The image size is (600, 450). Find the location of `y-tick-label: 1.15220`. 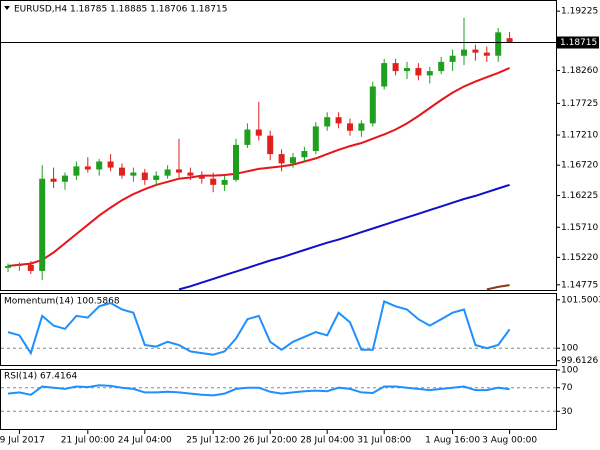

y-tick-label: 1.15220 is located at coordinates (579, 258).